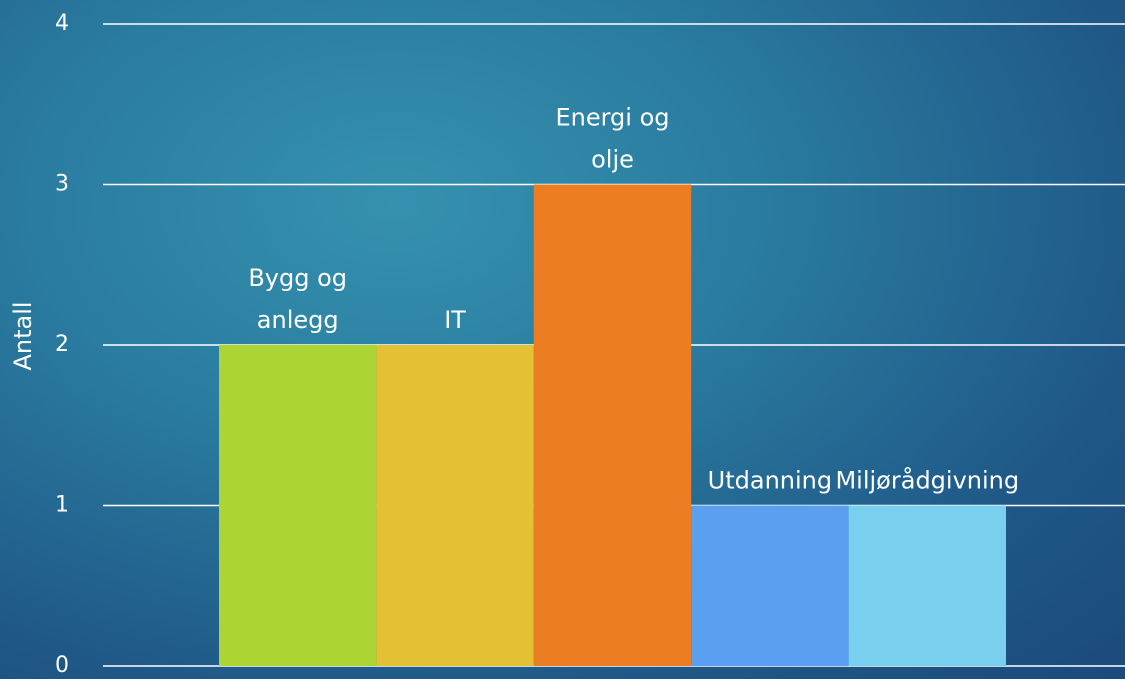 This screenshot has width=1125, height=679. I want to click on category-label-line: Bygg og, so click(297, 278).